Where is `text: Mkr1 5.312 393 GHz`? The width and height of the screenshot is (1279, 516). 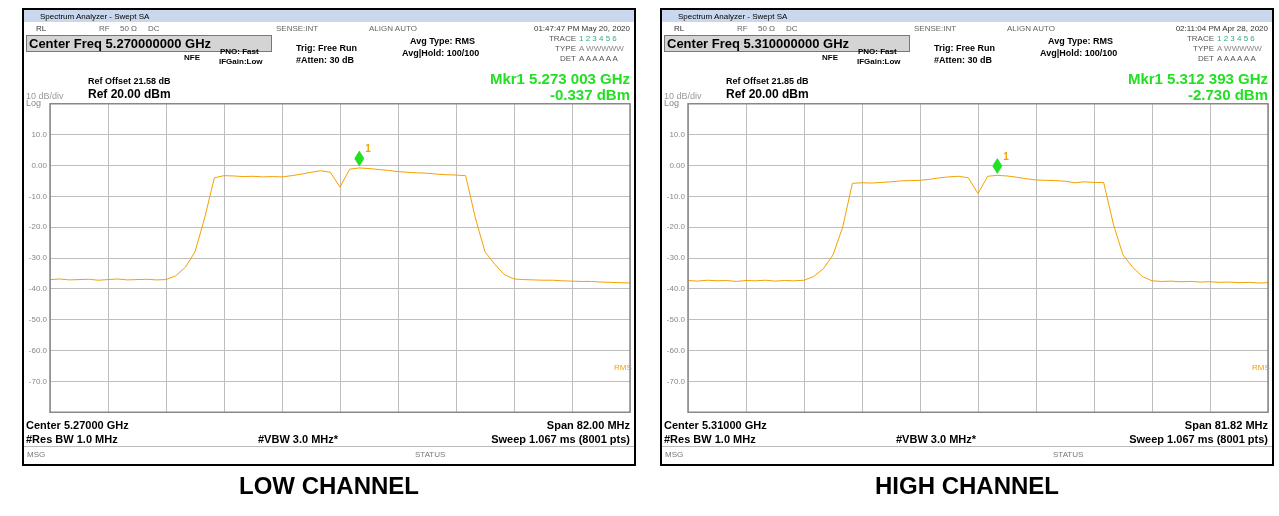 text: Mkr1 5.312 393 GHz is located at coordinates (1197, 78).